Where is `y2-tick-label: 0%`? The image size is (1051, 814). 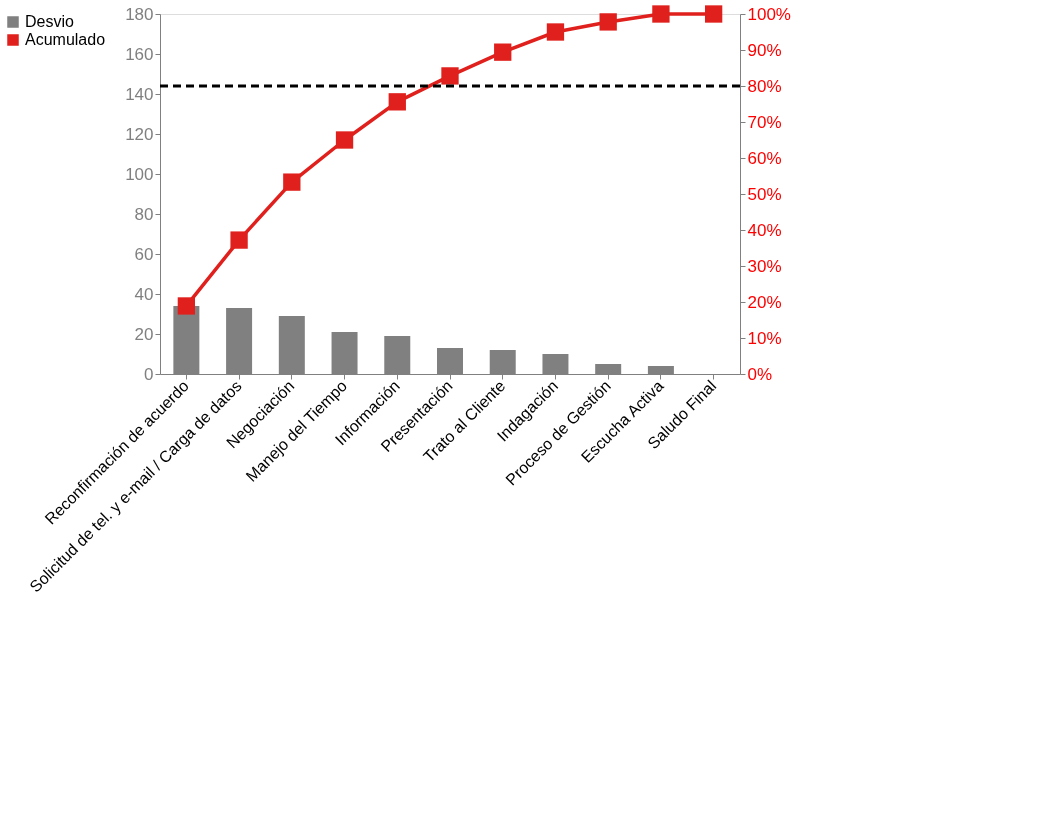 y2-tick-label: 0% is located at coordinates (760, 374).